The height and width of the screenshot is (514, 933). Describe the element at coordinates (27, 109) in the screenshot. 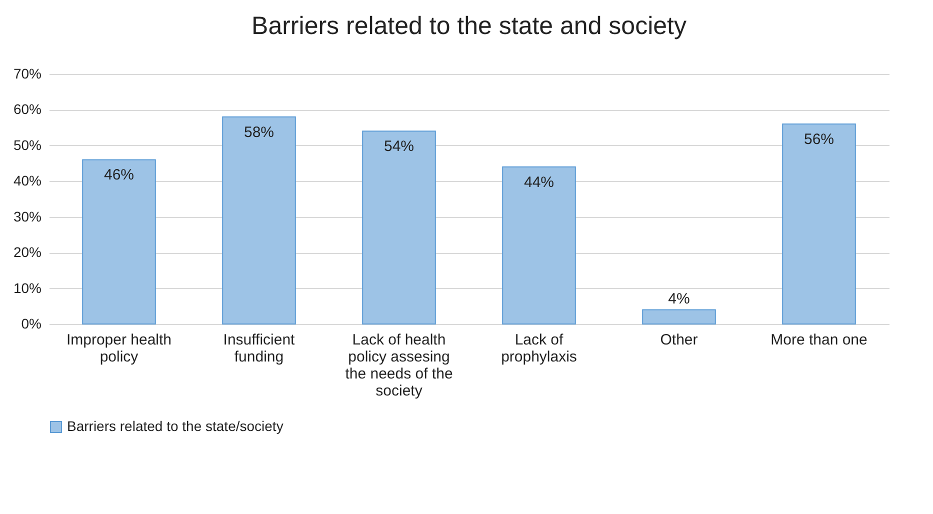

I see `y-tick-label: 60%` at that location.